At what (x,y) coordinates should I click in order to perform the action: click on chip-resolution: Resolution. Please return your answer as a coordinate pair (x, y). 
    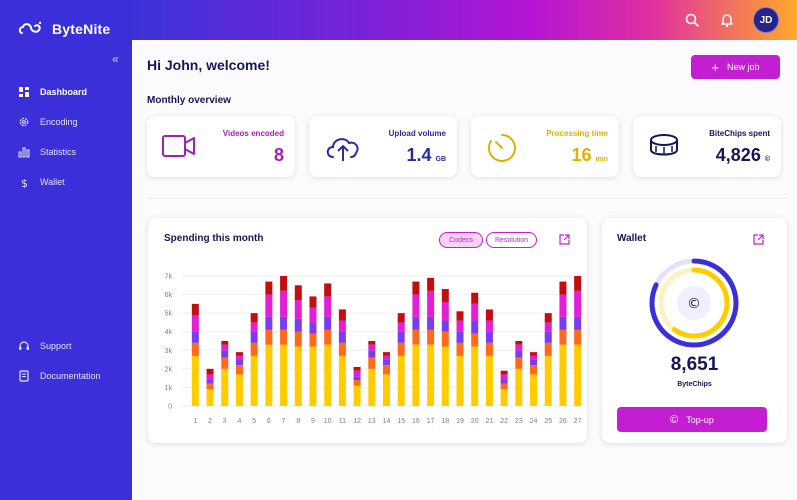
    Looking at the image, I should click on (511, 240).